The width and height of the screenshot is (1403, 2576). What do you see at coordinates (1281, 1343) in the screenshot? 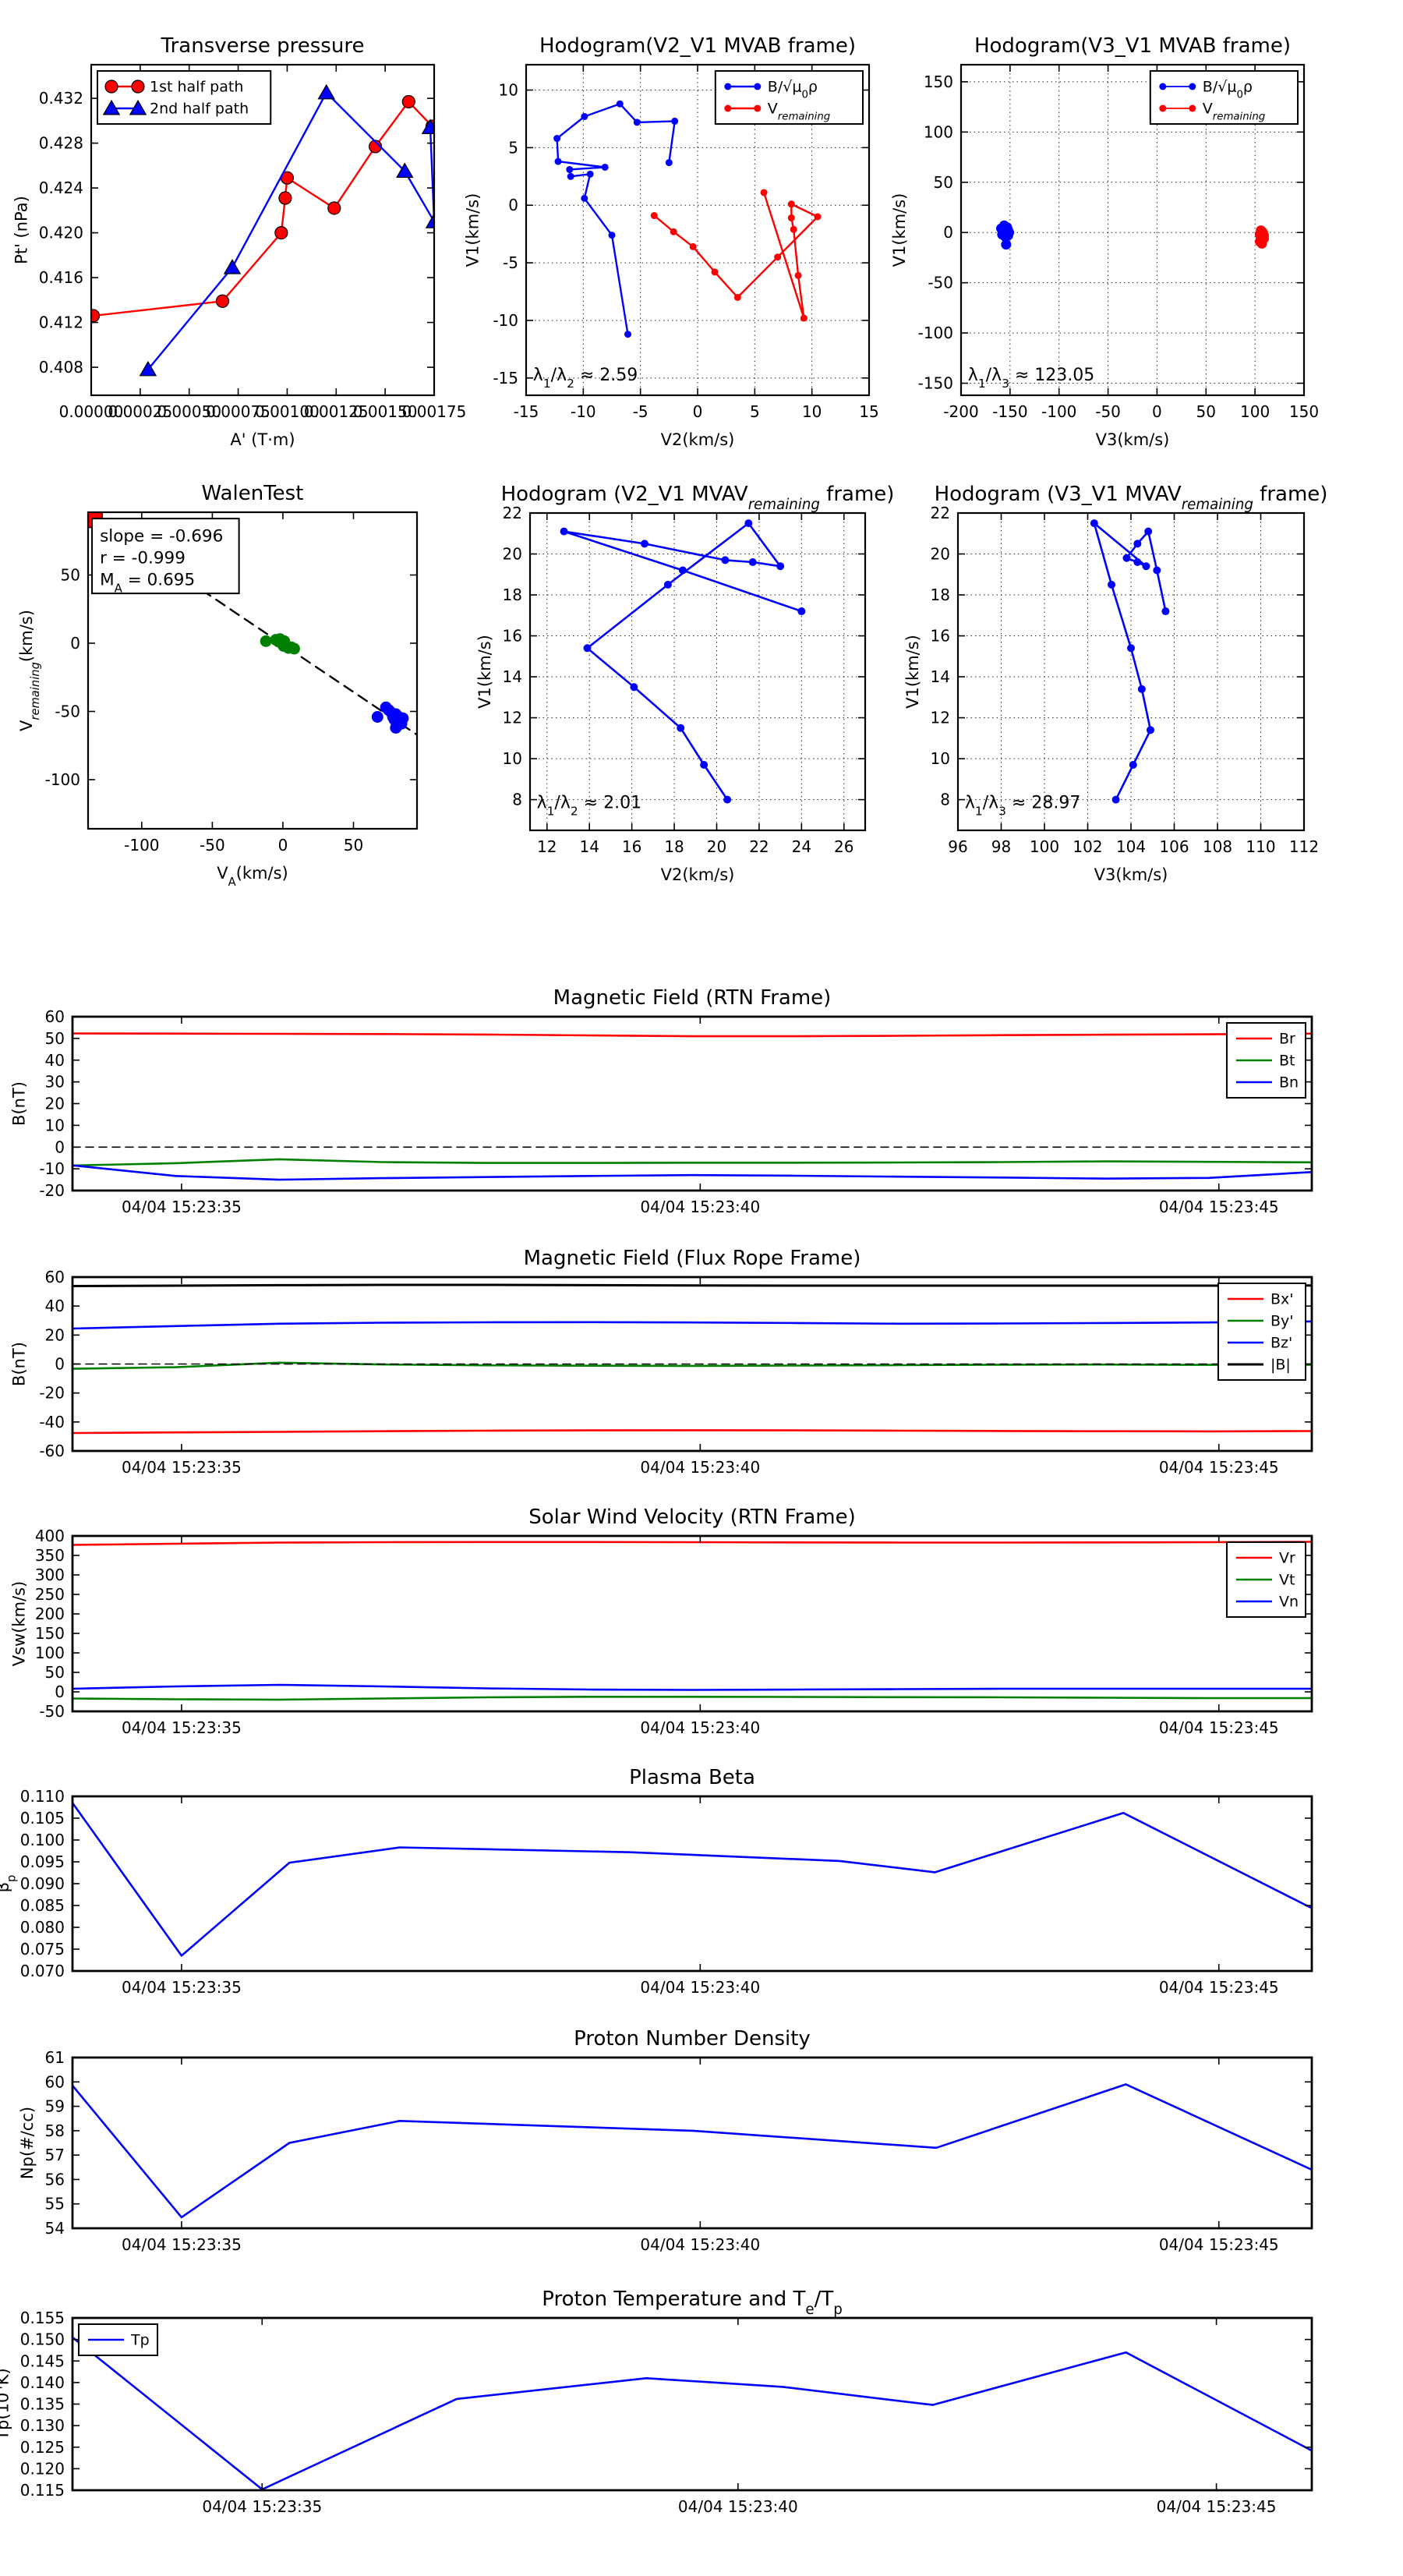
I see `svg-text: Bz'` at bounding box center [1281, 1343].